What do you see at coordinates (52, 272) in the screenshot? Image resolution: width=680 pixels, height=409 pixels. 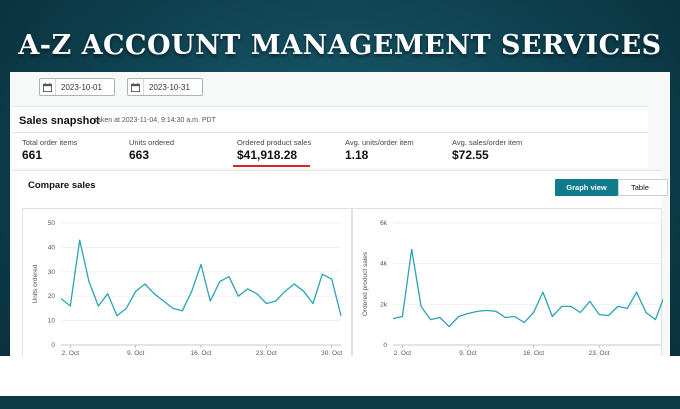 I see `y-tick-label: 30` at bounding box center [52, 272].